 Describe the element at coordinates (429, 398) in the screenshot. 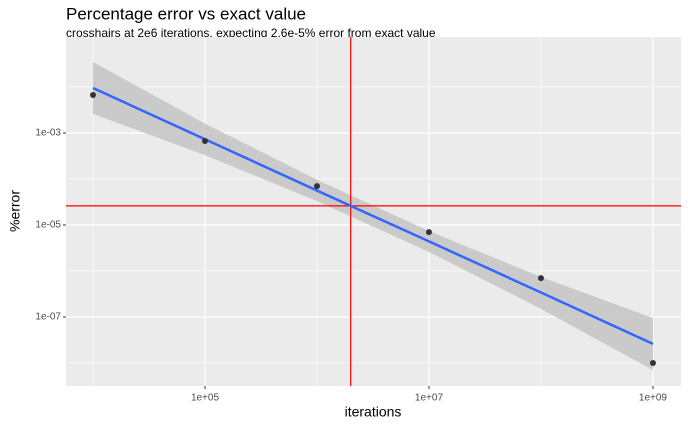

I see `x-tick-label: 1e+07` at that location.